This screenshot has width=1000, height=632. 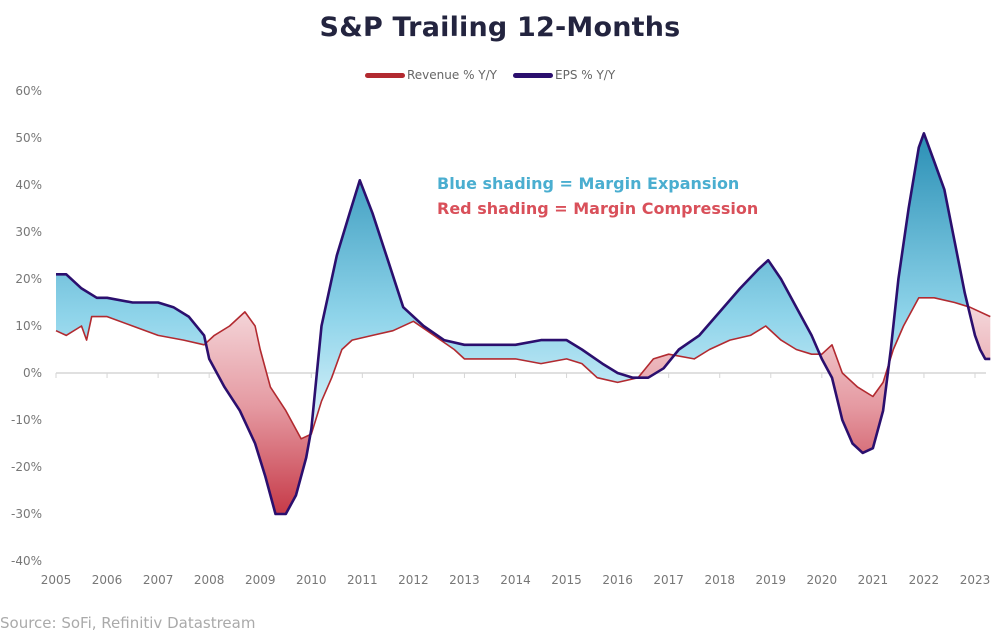 I want to click on legend-item-eps: EPS % Y/Y, so click(x=564, y=75).